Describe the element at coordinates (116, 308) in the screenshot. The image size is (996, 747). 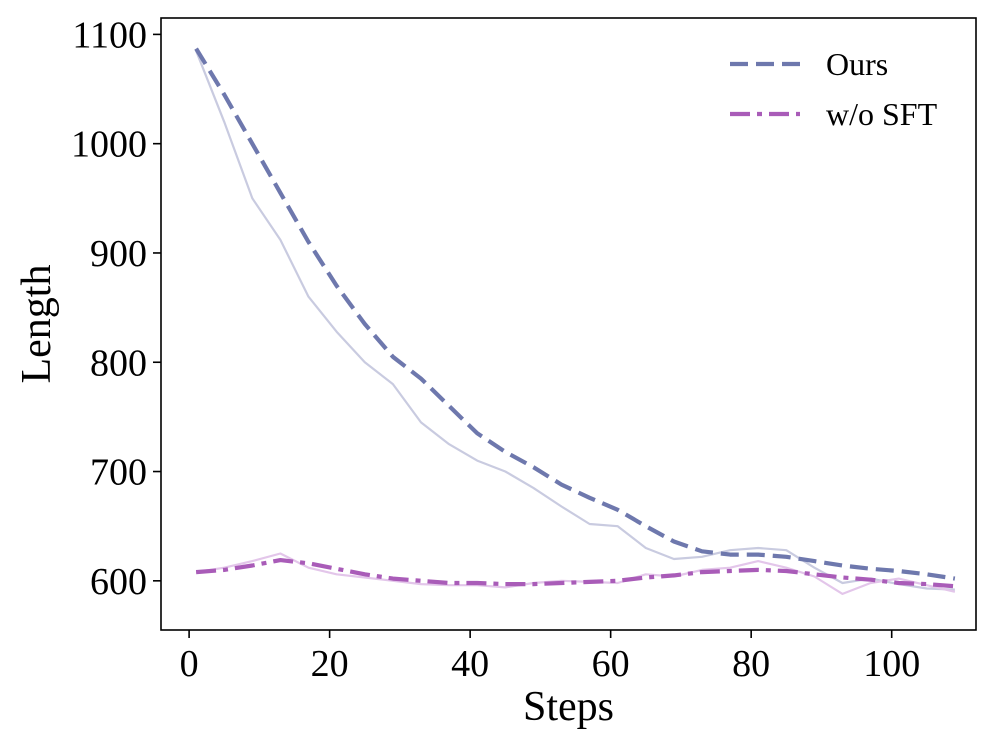
I see `y-axis: 600 700 800 900 1000 1100` at that location.